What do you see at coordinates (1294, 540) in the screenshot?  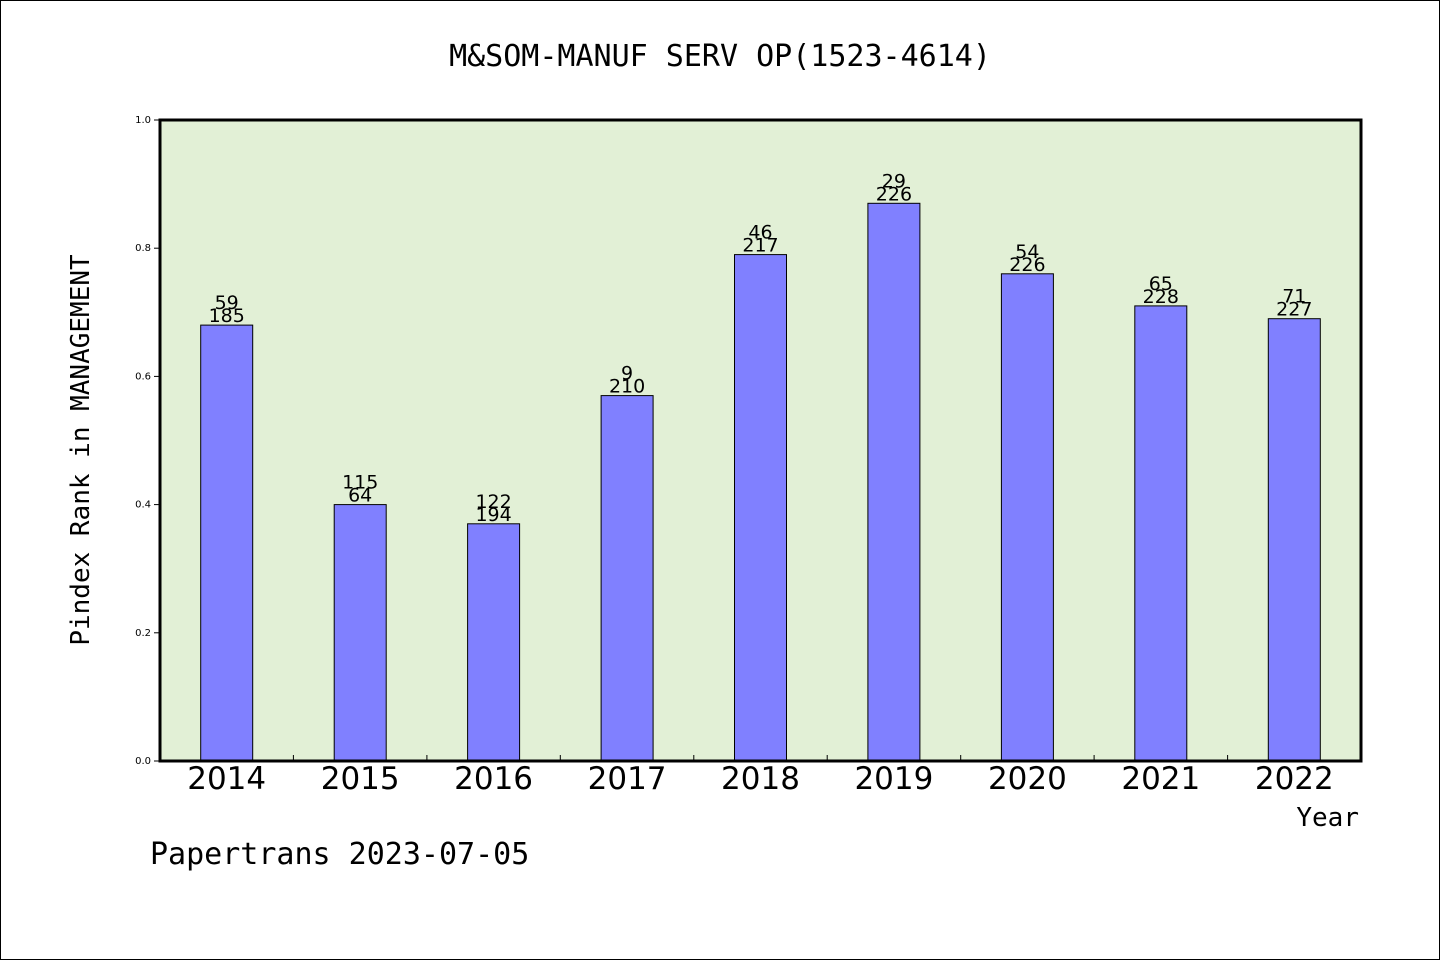 I see `bar-2022` at bounding box center [1294, 540].